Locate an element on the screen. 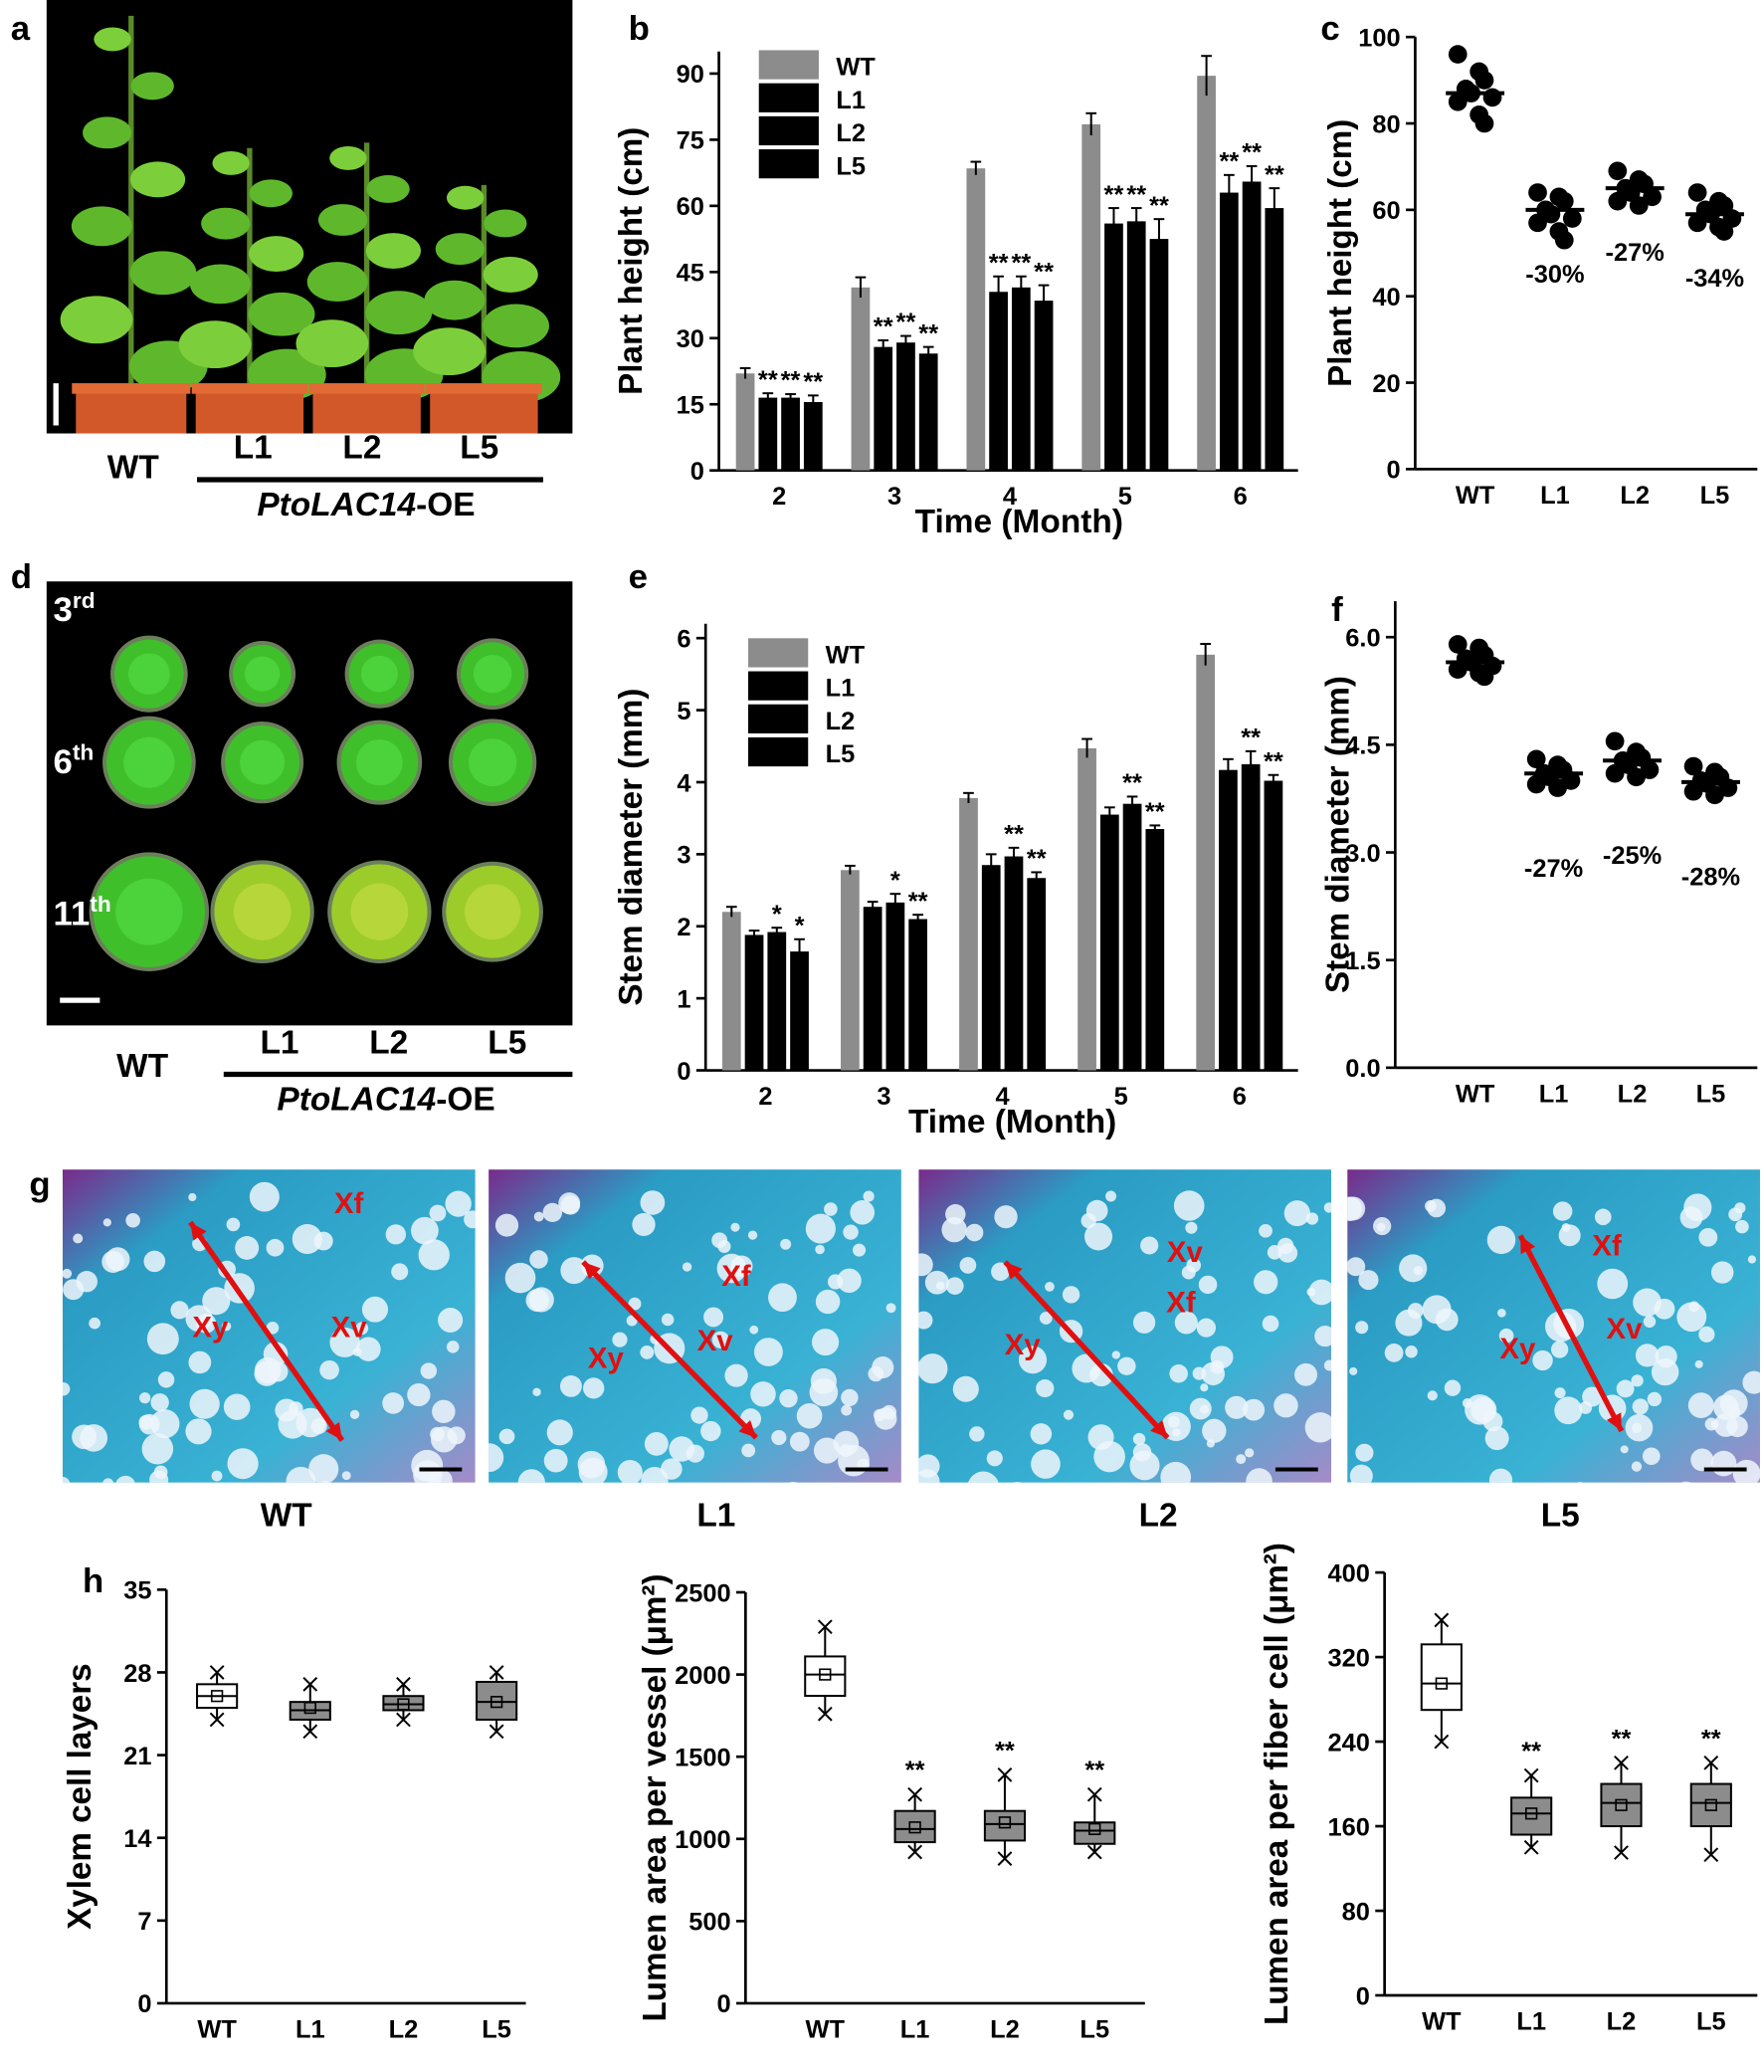  y-tick-label: 240 is located at coordinates (1349, 1743).